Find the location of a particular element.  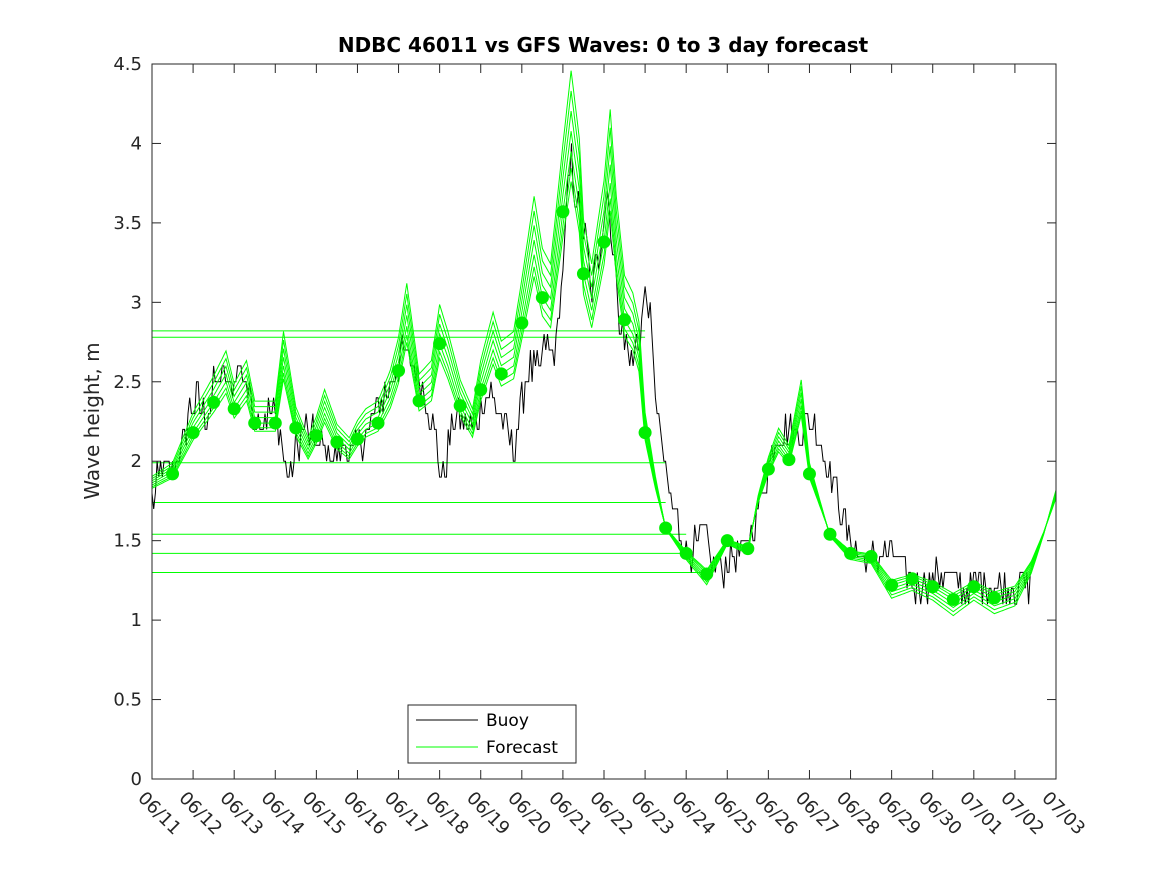

y-axis-label: Wave height, m is located at coordinates (92, 420).